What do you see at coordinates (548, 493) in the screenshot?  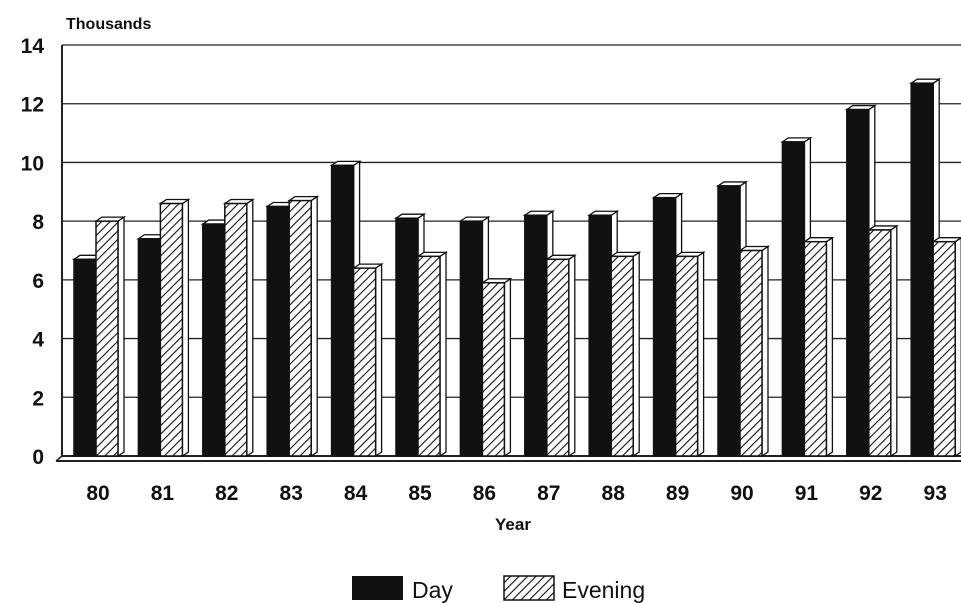 I see `x-tick-label: 87` at bounding box center [548, 493].